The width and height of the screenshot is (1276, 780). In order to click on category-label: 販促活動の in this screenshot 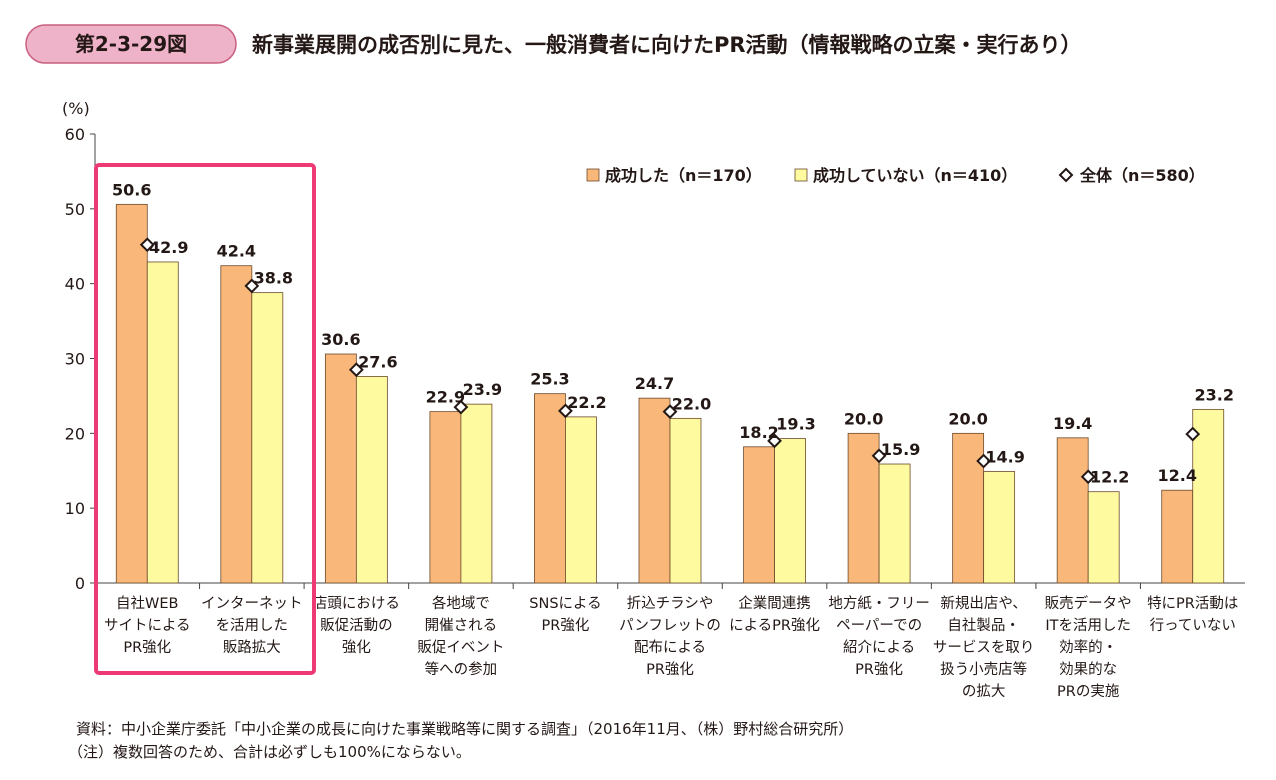, I will do `click(356, 625)`.